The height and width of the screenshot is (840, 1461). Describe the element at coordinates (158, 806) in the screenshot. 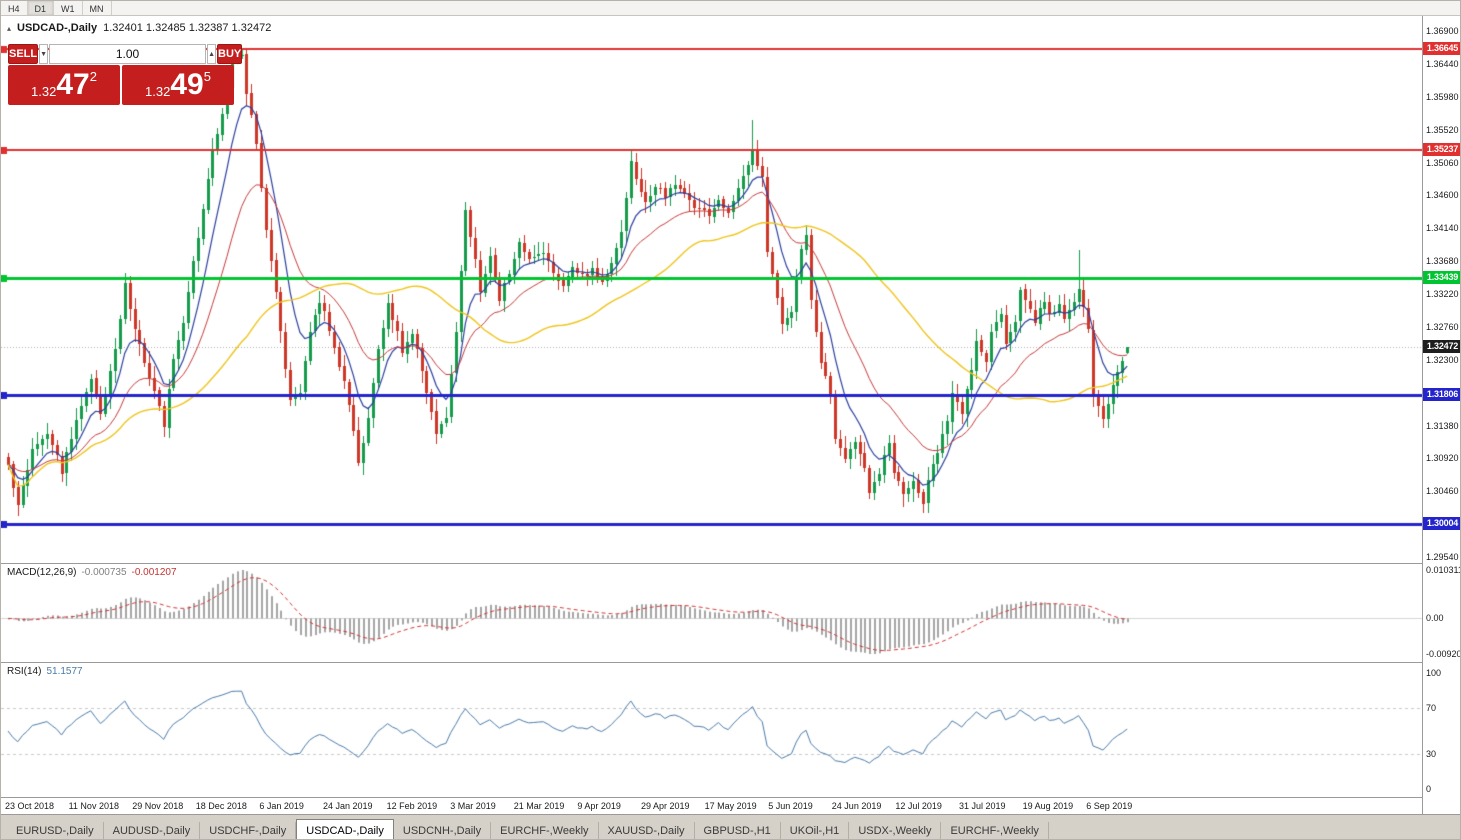

I see `time-axis-label: 29 Nov 2018` at that location.